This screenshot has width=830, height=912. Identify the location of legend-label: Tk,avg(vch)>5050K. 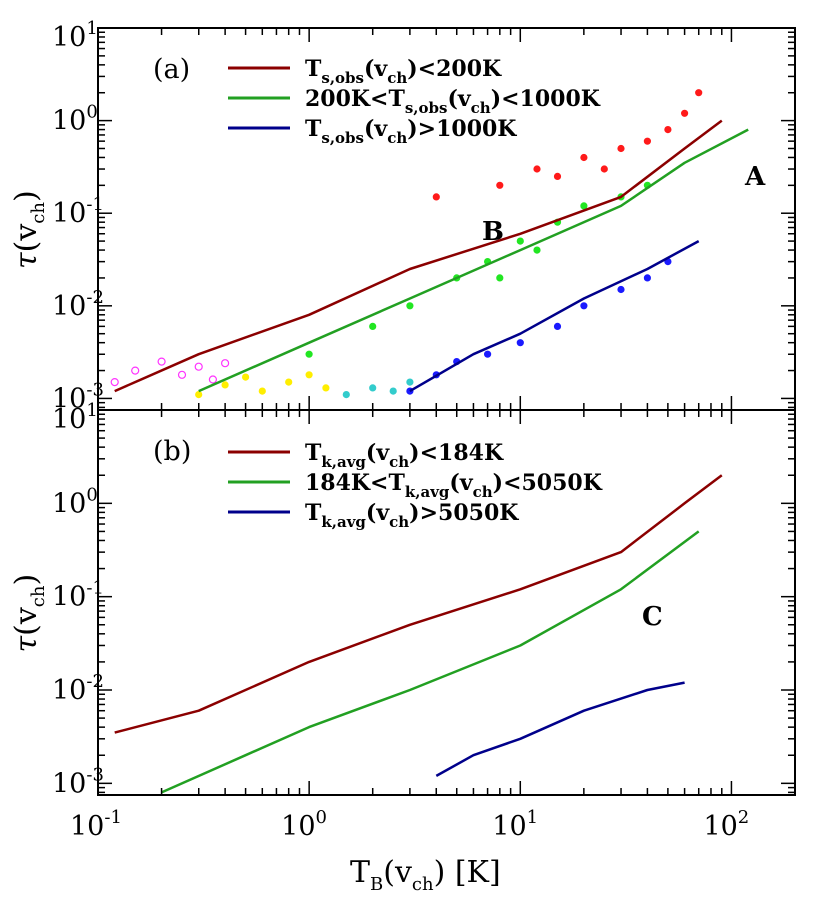
(412, 515).